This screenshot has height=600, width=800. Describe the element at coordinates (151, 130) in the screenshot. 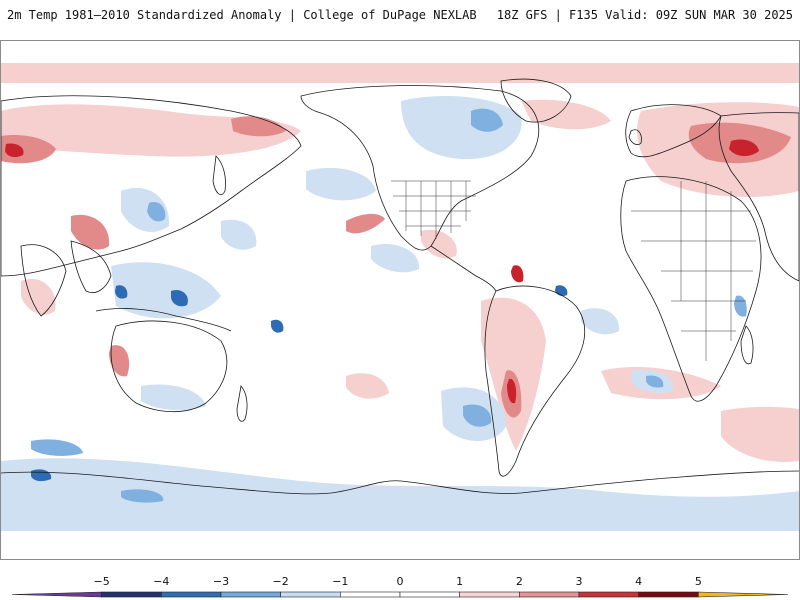

I see `siberia-warm-region` at that location.